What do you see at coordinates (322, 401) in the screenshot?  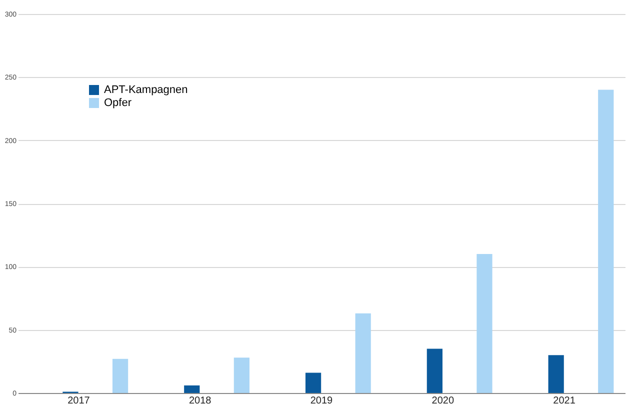 I see `x-tick-label: 2019` at bounding box center [322, 401].